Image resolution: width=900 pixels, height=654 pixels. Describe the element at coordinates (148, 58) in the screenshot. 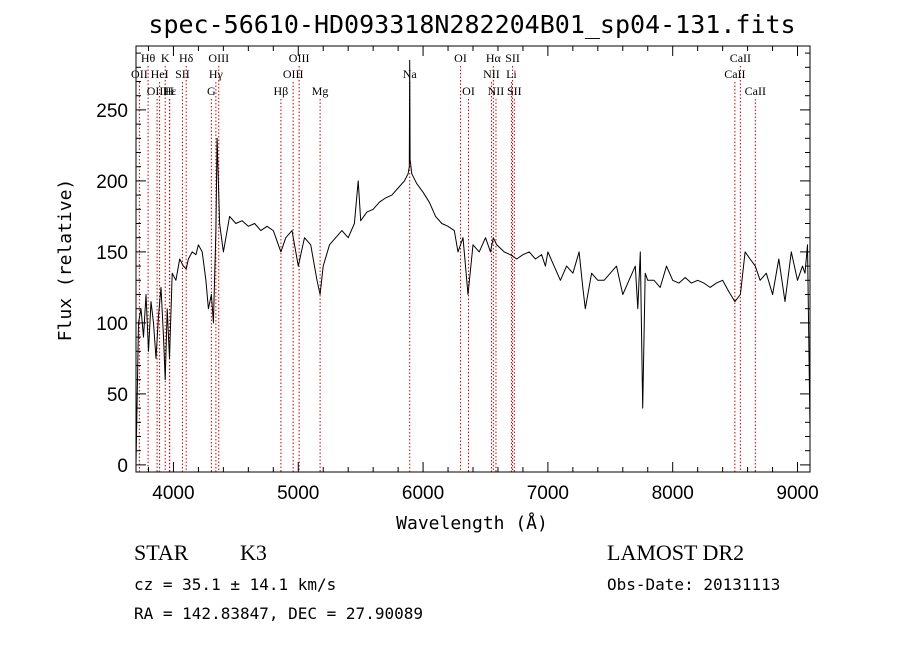

I see `spectral-line-label: Hθ` at that location.